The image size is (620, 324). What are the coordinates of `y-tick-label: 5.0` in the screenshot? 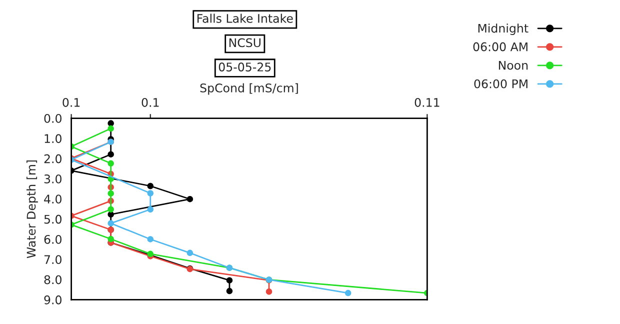 It's located at (53, 219).